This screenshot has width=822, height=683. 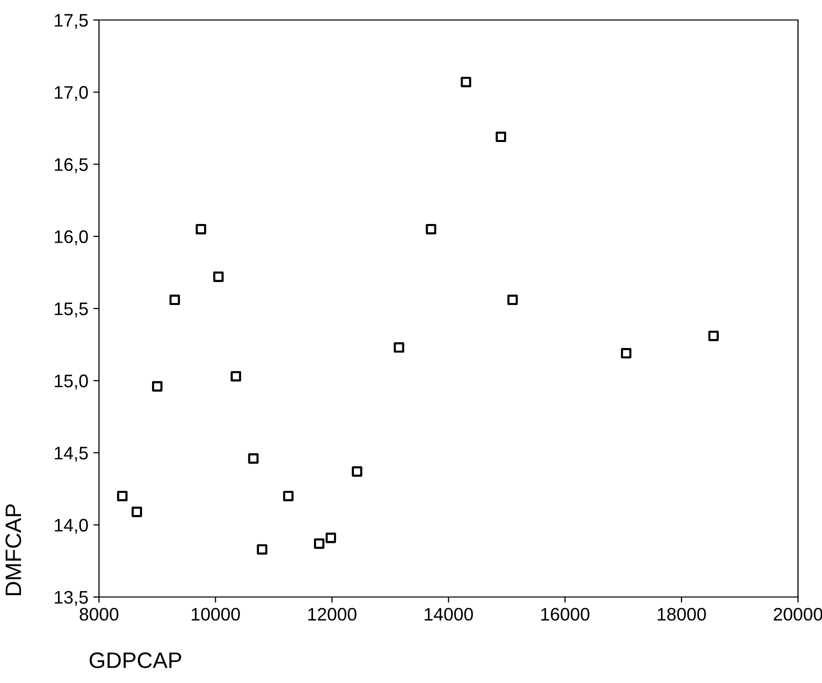 I want to click on y-tick-label: 14,5, so click(x=71, y=454).